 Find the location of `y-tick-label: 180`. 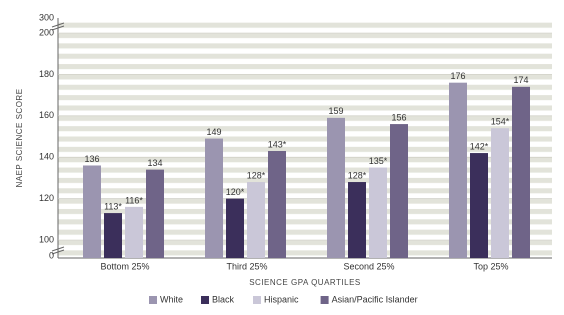

y-tick-label: 180 is located at coordinates (46, 74).